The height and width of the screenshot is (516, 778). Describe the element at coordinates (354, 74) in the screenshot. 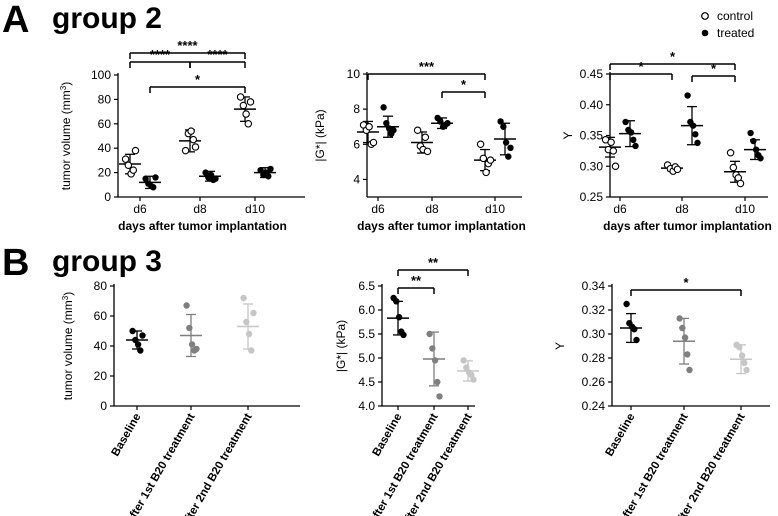

I see `y-tick-label: 10` at that location.